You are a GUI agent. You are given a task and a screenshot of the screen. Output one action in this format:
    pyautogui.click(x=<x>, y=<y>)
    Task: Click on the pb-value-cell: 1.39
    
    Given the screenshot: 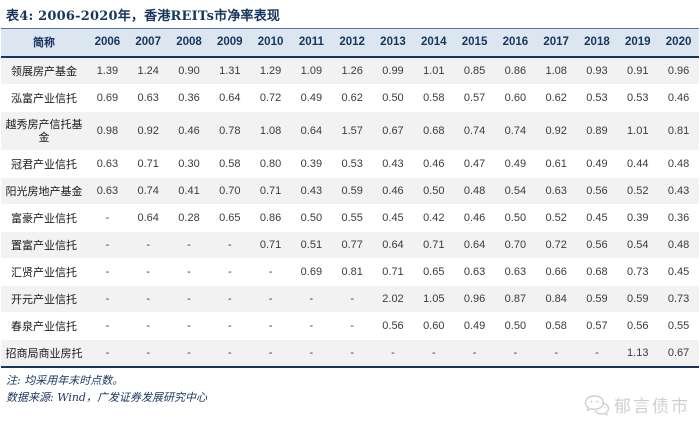 What is the action you would take?
    pyautogui.click(x=107, y=71)
    